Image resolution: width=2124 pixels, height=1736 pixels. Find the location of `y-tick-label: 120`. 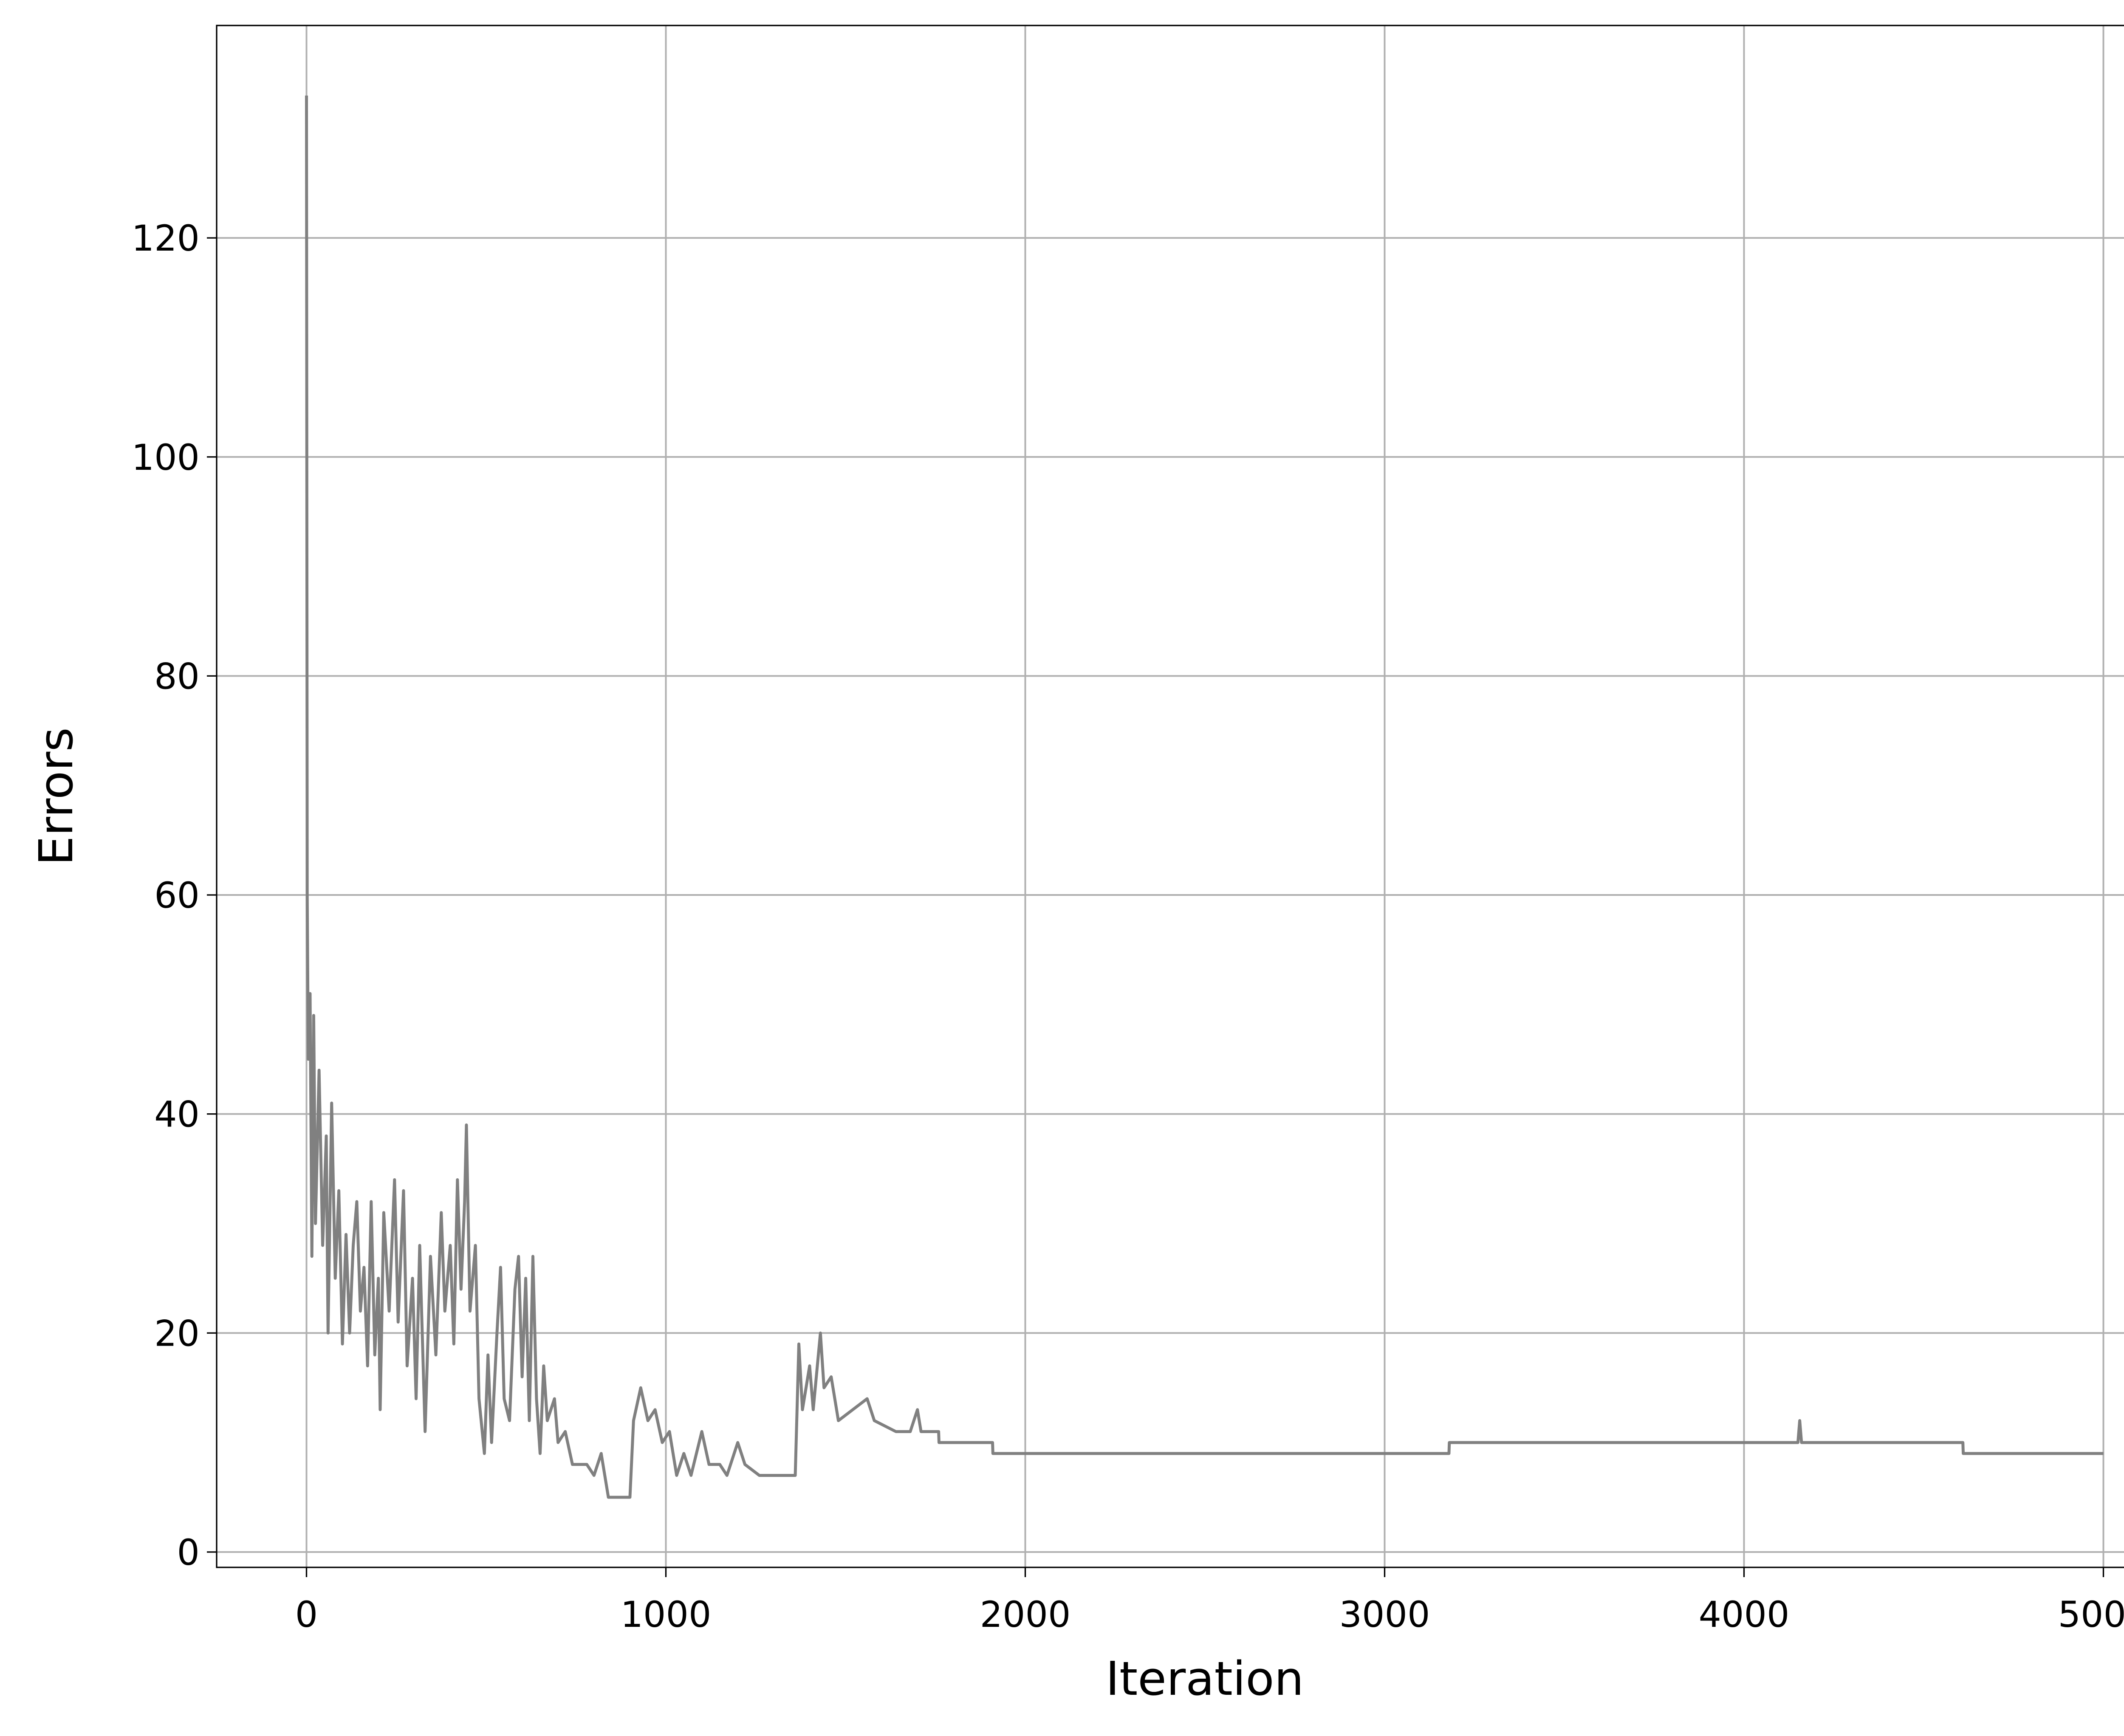

y-tick-label: 120 is located at coordinates (166, 238).